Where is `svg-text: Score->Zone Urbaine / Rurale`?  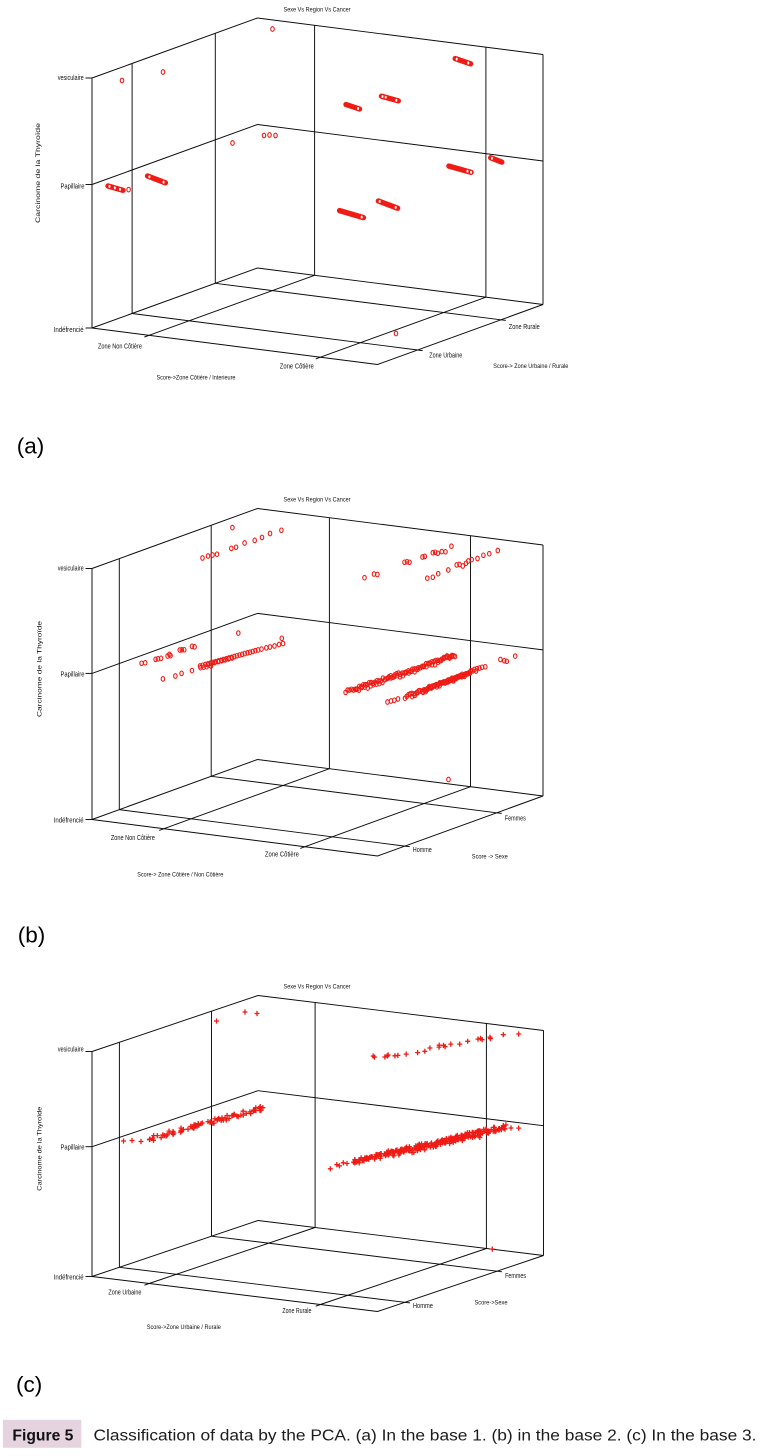 svg-text: Score->Zone Urbaine / Rurale is located at coordinates (184, 1327).